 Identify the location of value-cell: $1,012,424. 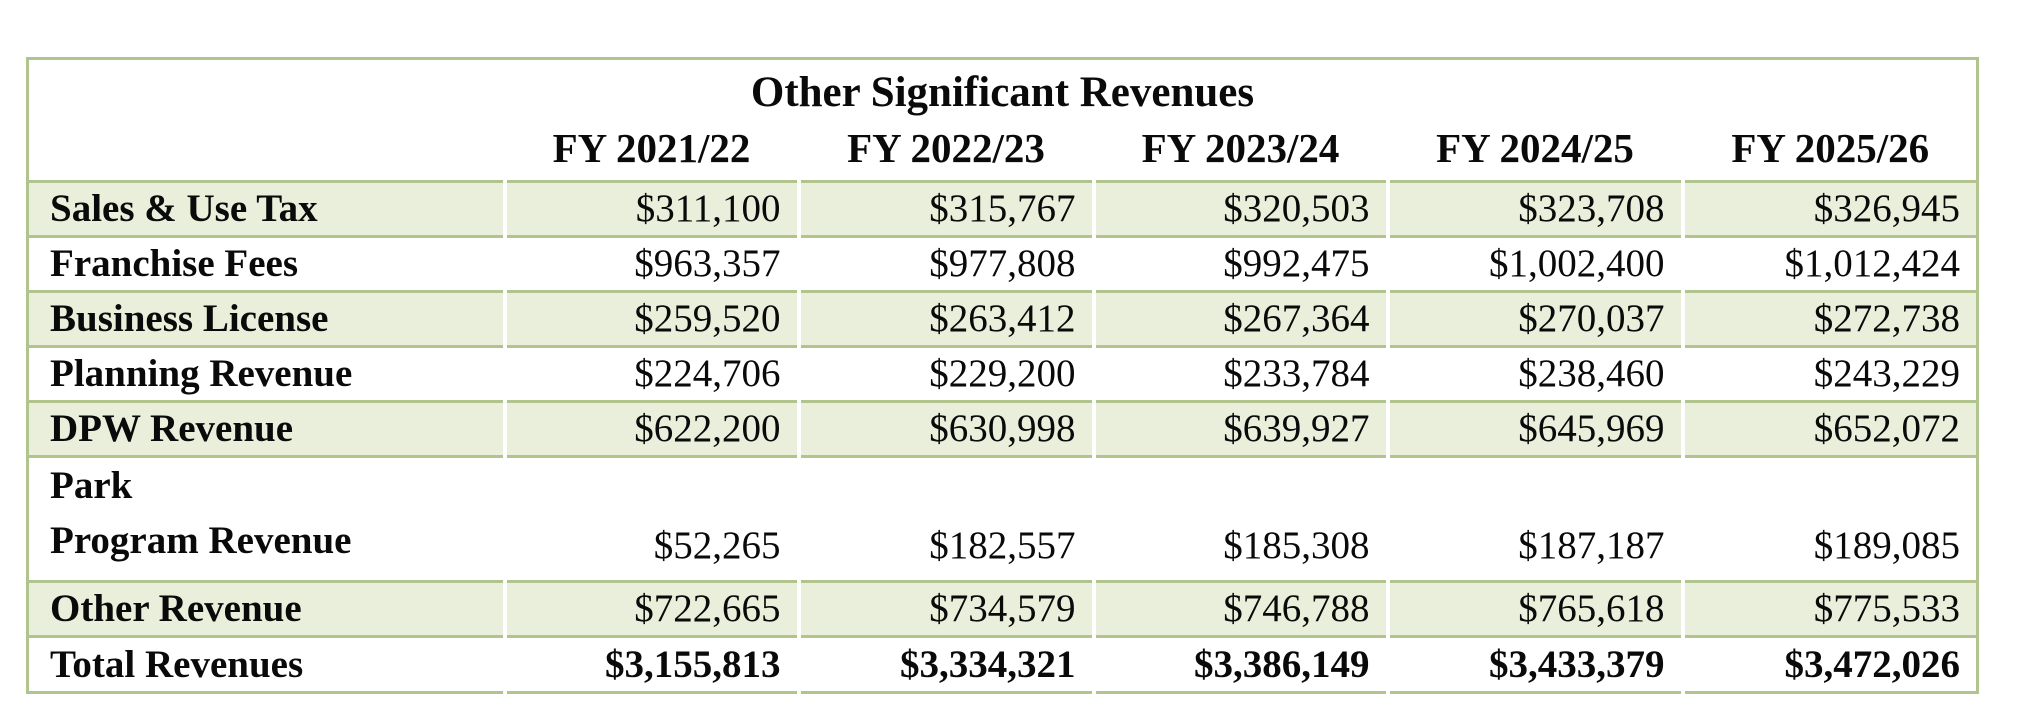
(1829, 263).